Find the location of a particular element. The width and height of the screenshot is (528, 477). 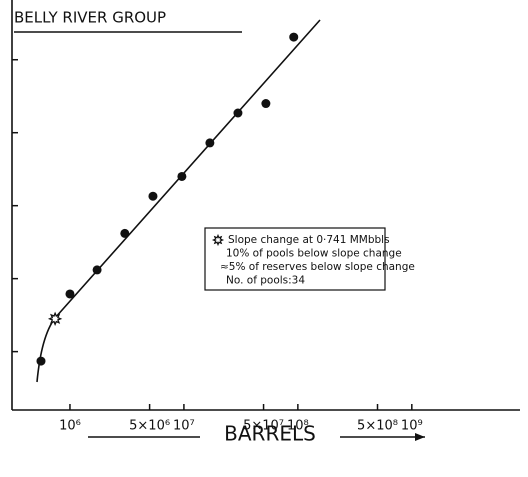

x-tick-label: 10⁶ is located at coordinates (70, 426).